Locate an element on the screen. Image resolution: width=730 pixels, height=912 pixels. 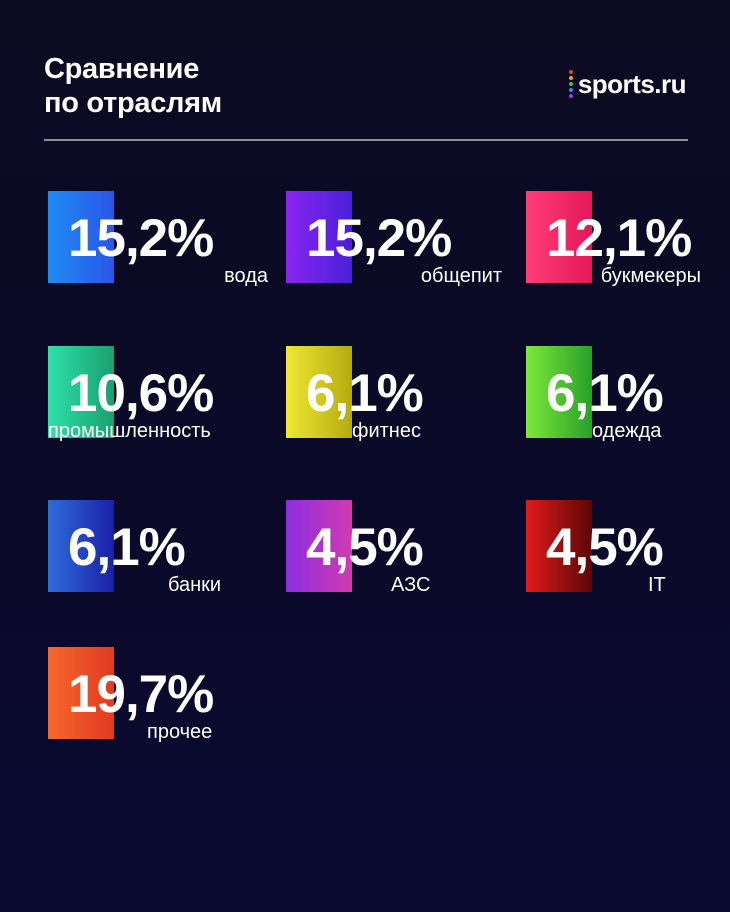
stat-tile-fitness: 6,1% фитнес is located at coordinates (396, 396).